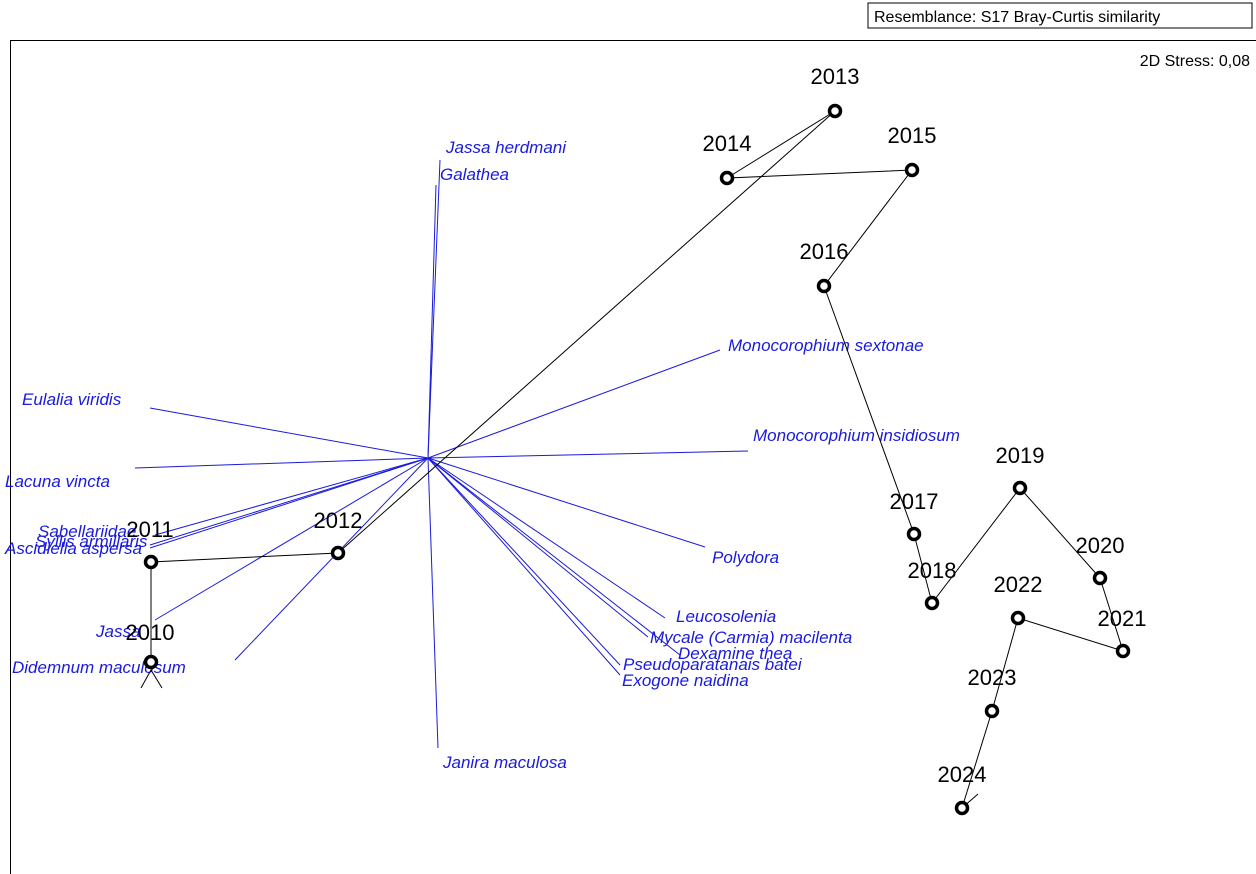  What do you see at coordinates (824, 251) in the screenshot?
I see `sample-label: 2016` at bounding box center [824, 251].